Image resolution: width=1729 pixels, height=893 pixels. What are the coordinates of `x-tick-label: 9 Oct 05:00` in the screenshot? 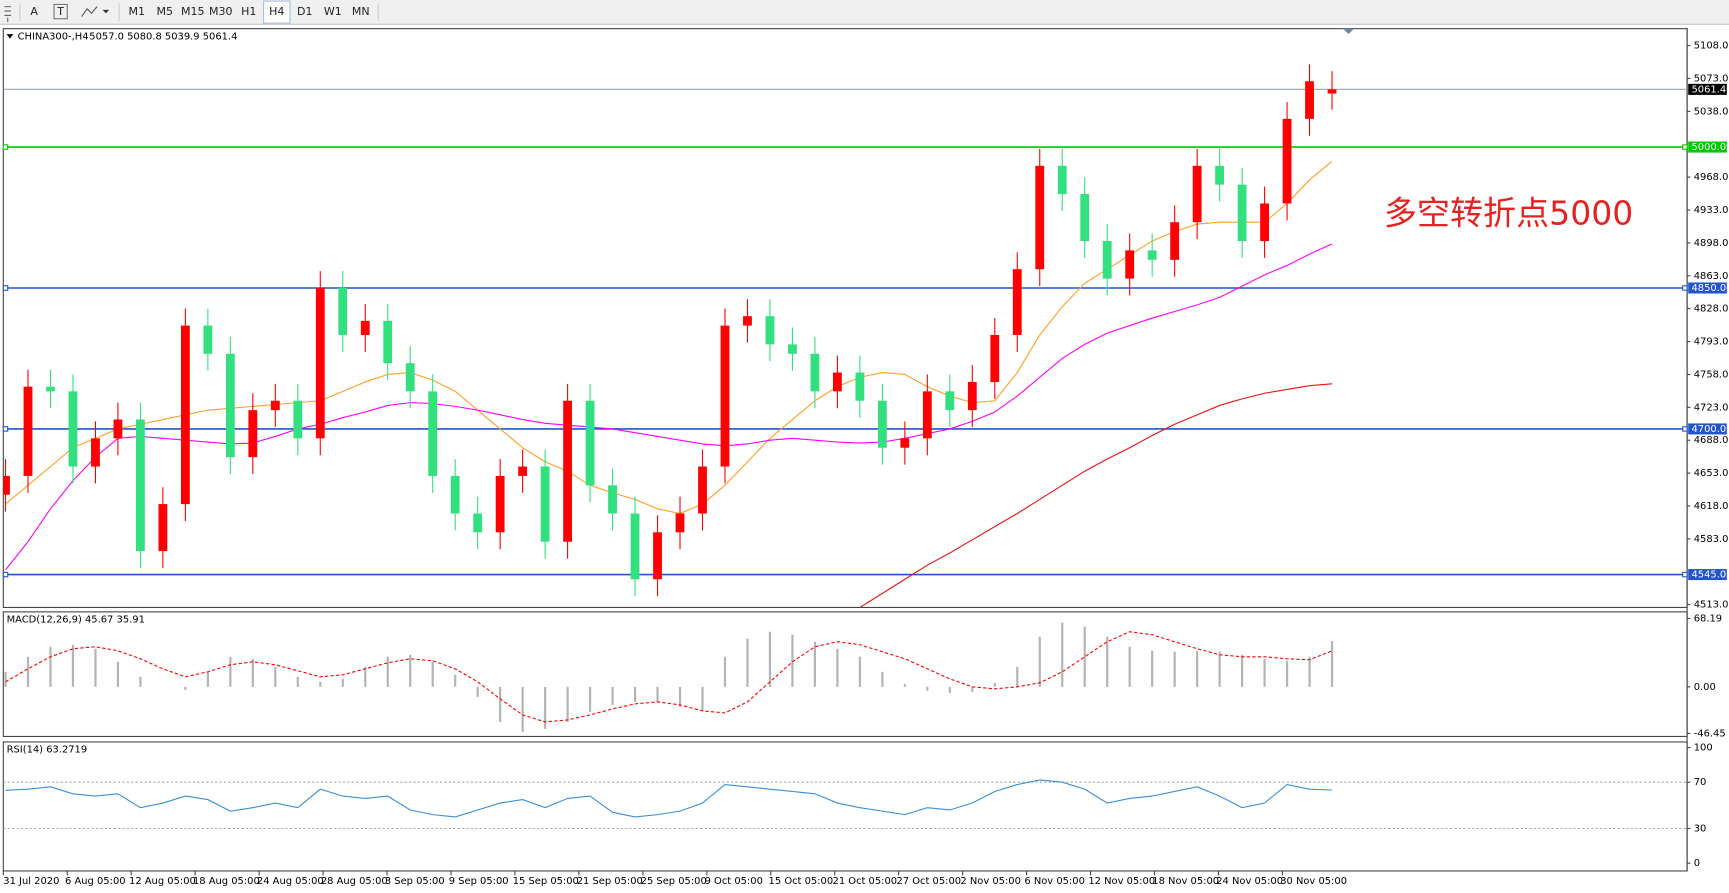 It's located at (734, 881).